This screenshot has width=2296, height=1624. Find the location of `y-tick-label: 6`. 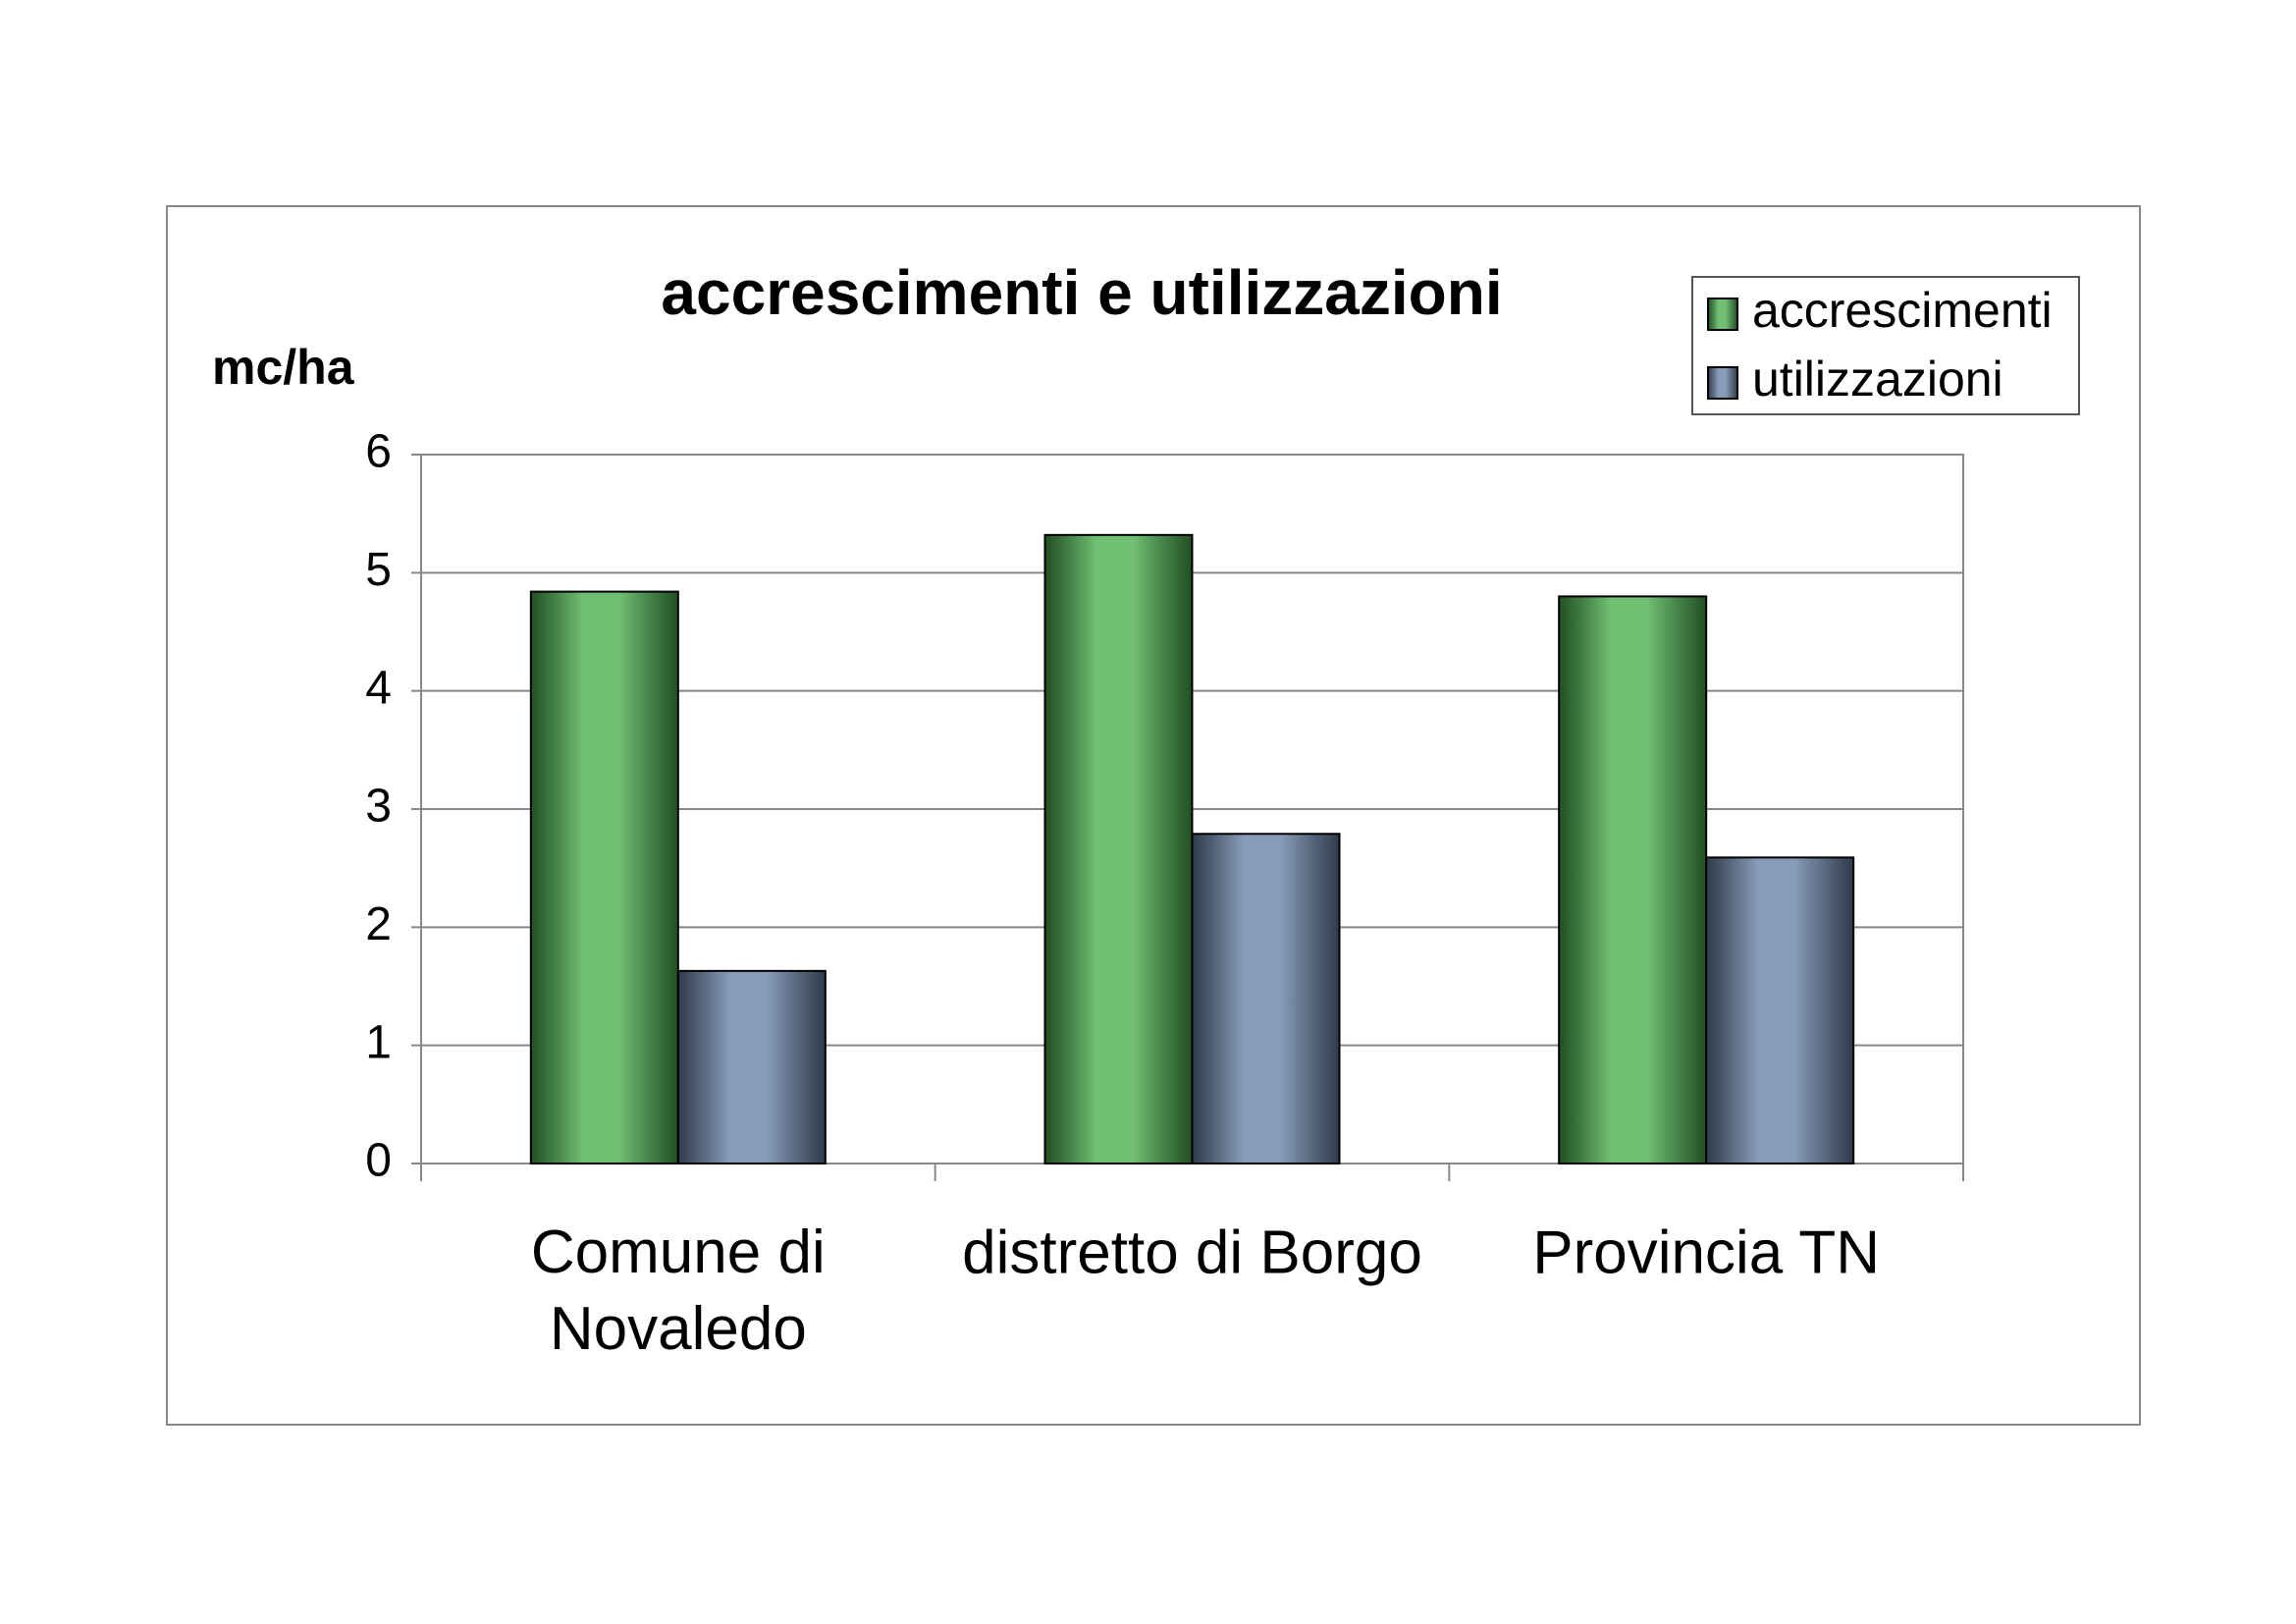

y-tick-label: 6 is located at coordinates (378, 452).